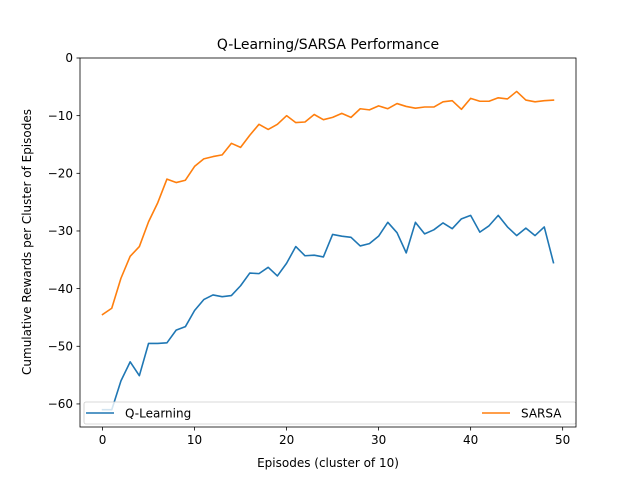 This screenshot has width=640, height=480. I want to click on y-tick-label: −30, so click(60, 231).